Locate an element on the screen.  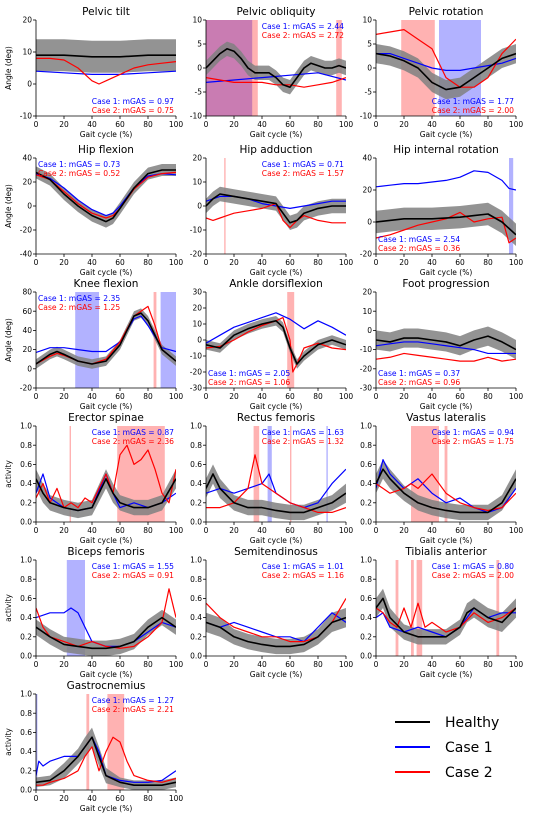
mgas-annotation: Case 1: mGAS = 0.87 is located at coordinates (133, 432).